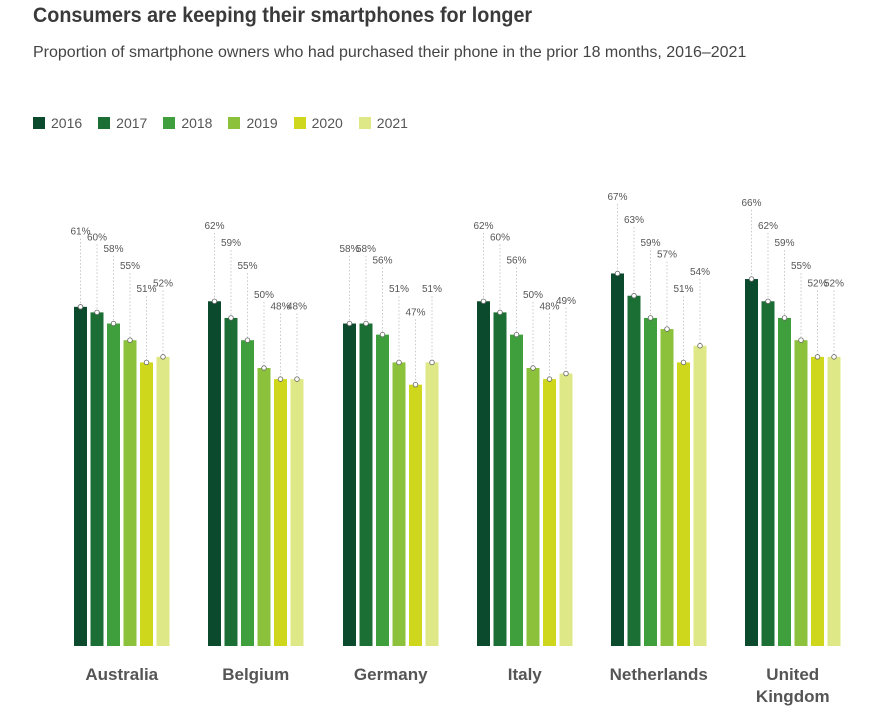 The height and width of the screenshot is (724, 878). What do you see at coordinates (533, 507) in the screenshot?
I see `bar-italy-2019` at bounding box center [533, 507].